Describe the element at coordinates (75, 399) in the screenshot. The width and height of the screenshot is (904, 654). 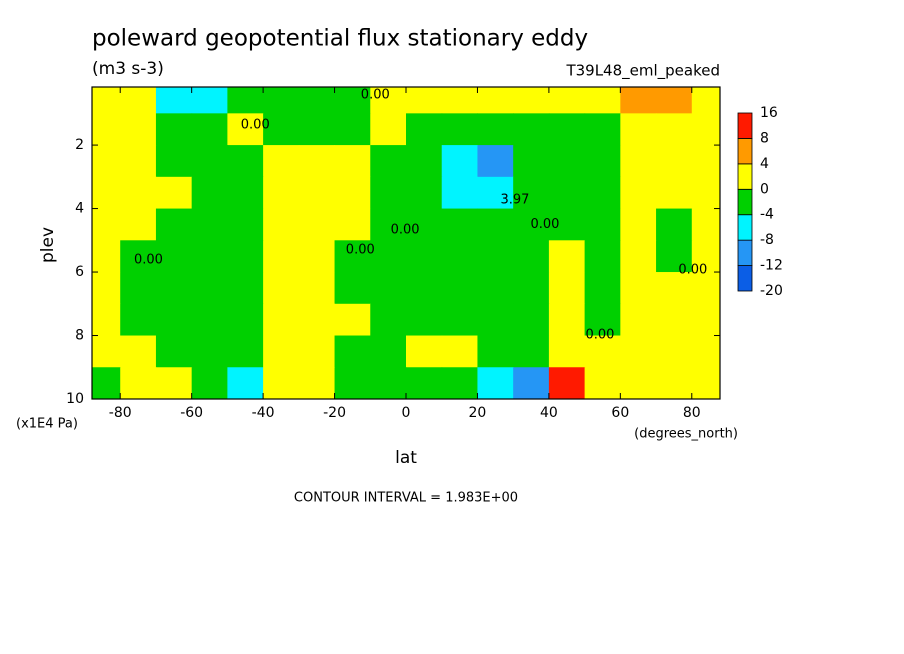
I see `y-tick-label: 10` at that location.